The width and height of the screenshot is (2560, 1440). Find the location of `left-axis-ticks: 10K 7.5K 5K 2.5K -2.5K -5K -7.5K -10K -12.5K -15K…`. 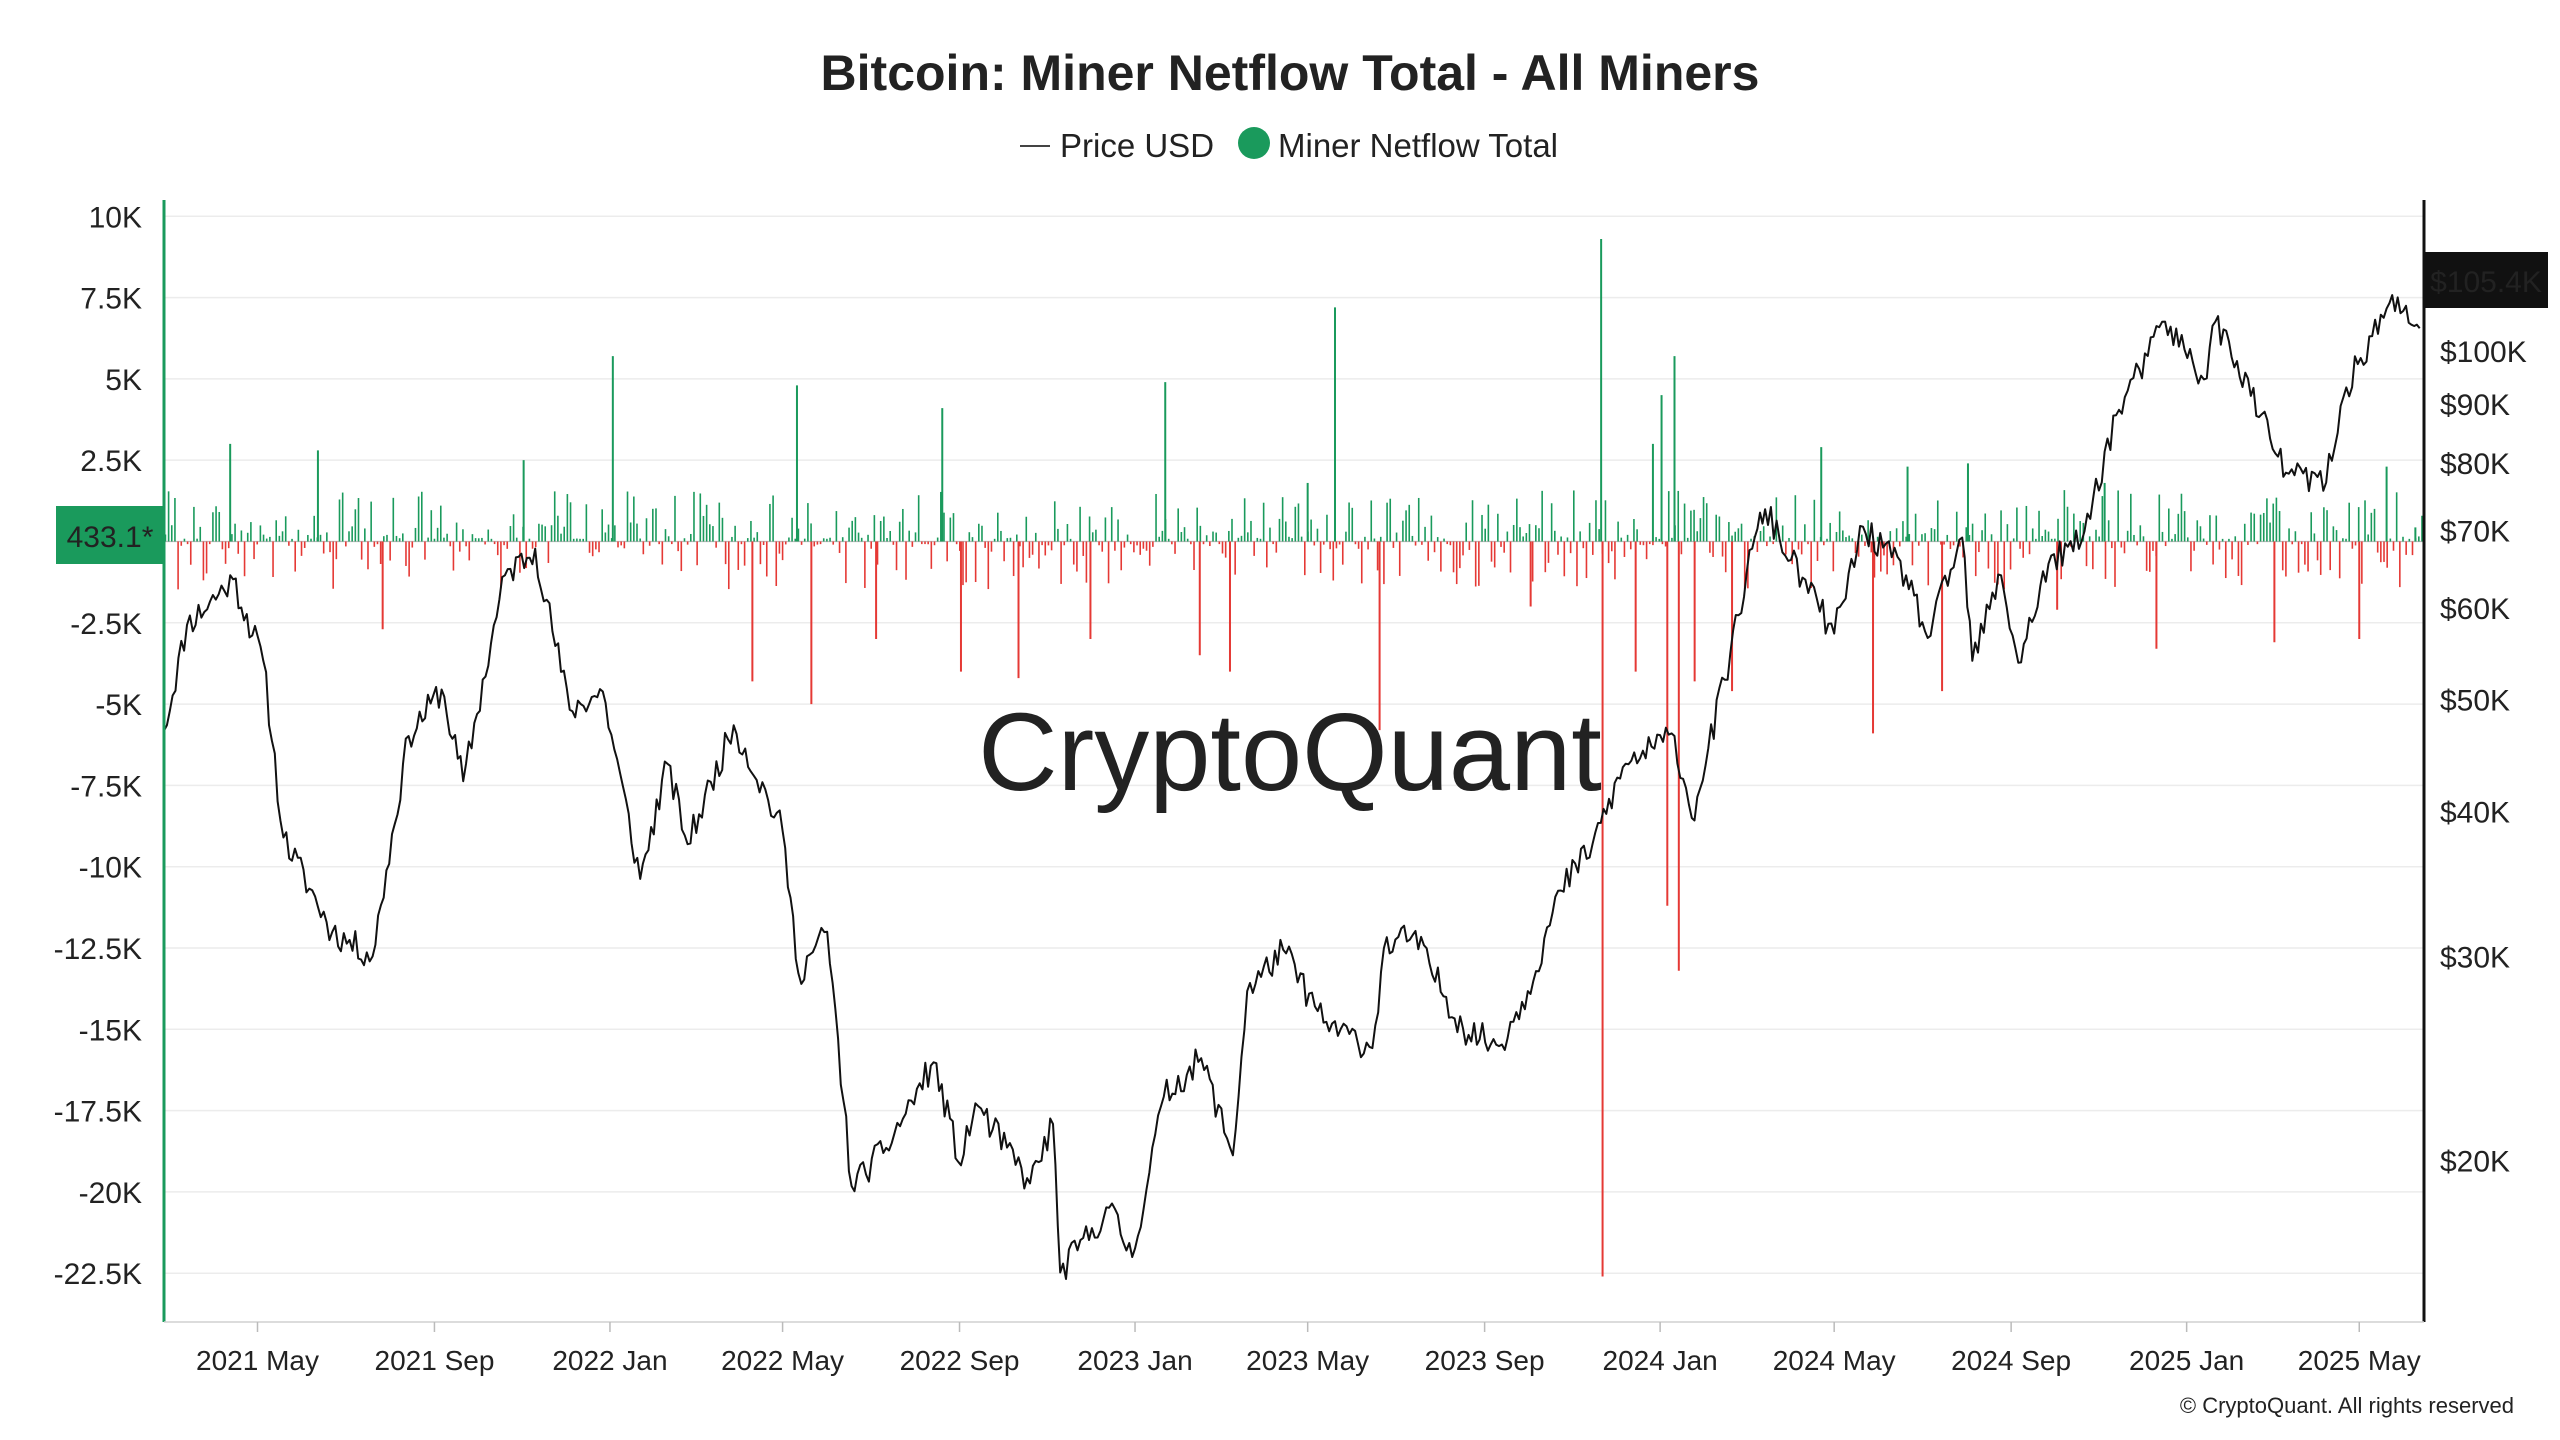

left-axis-ticks: 10K 7.5K 5K 2.5K -2.5K -5K -7.5K -10K -12.5K -15K… is located at coordinates (98, 746).